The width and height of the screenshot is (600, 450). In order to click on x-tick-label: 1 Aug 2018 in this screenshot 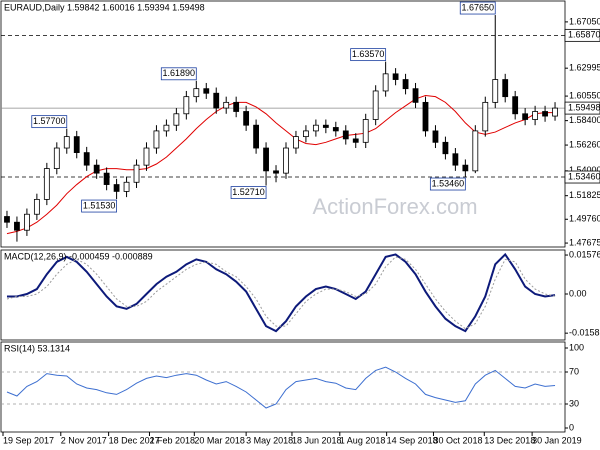, I will do `click(363, 440)`.